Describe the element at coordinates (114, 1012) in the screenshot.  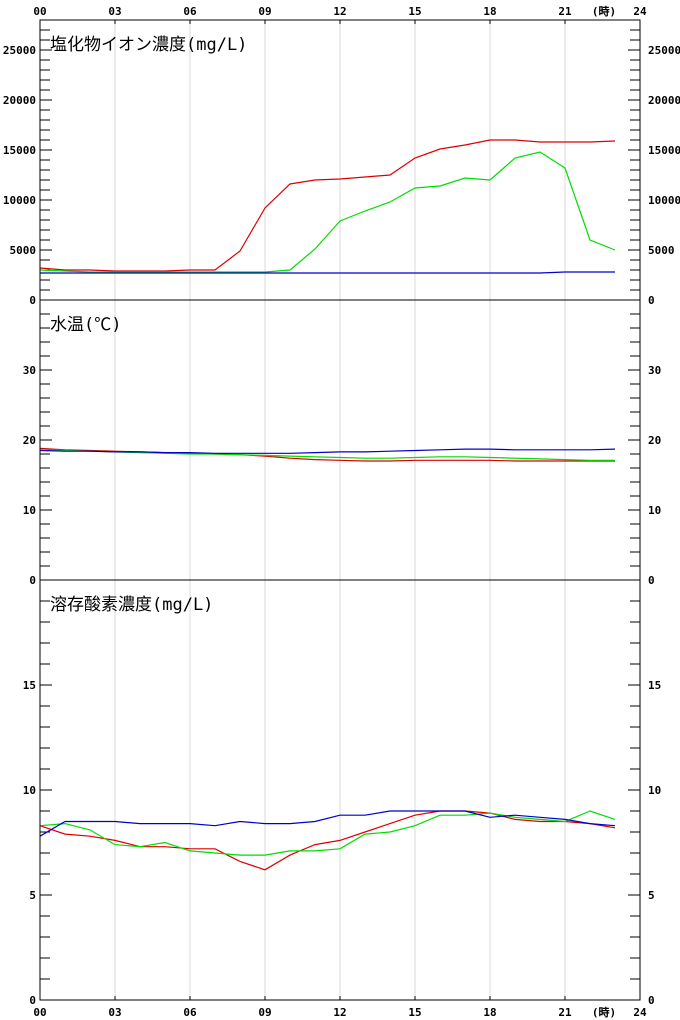
I see `x-tick-label-bottom-03: 03` at that location.